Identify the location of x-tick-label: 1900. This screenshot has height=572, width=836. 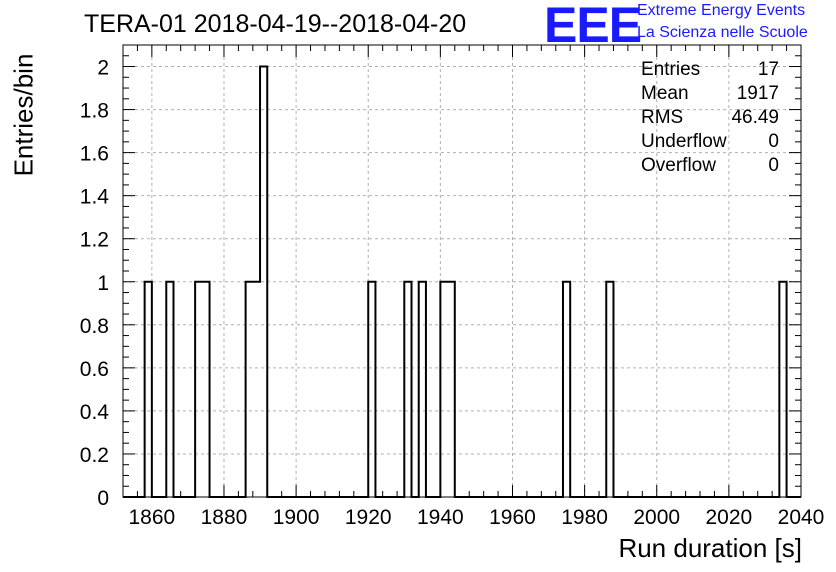
(296, 517).